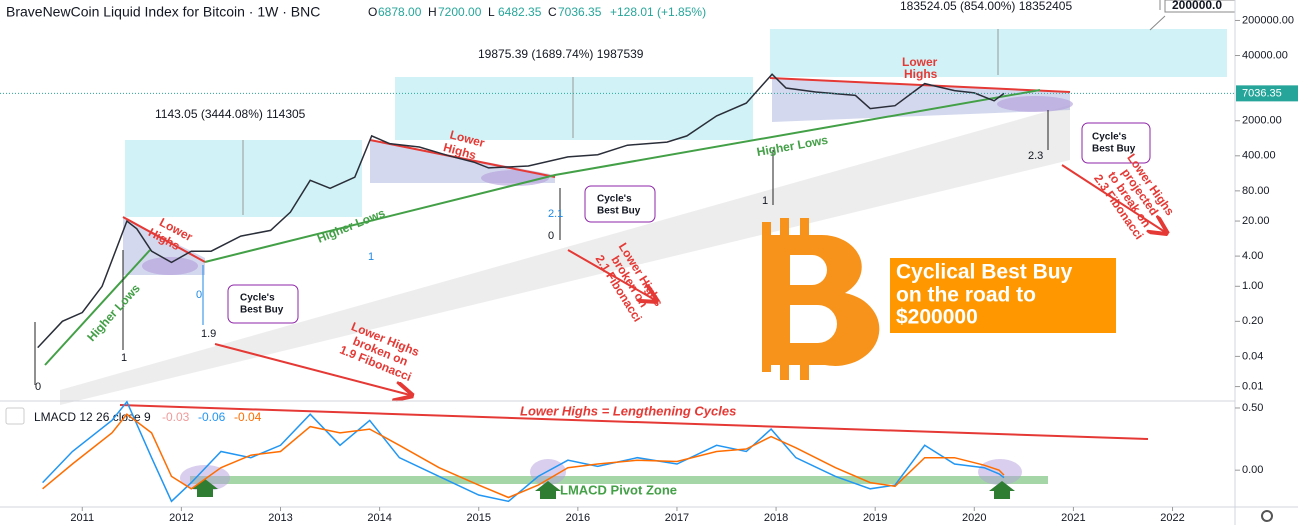 The height and width of the screenshot is (525, 1298). I want to click on y-tick-label: 0.20, so click(1252, 321).